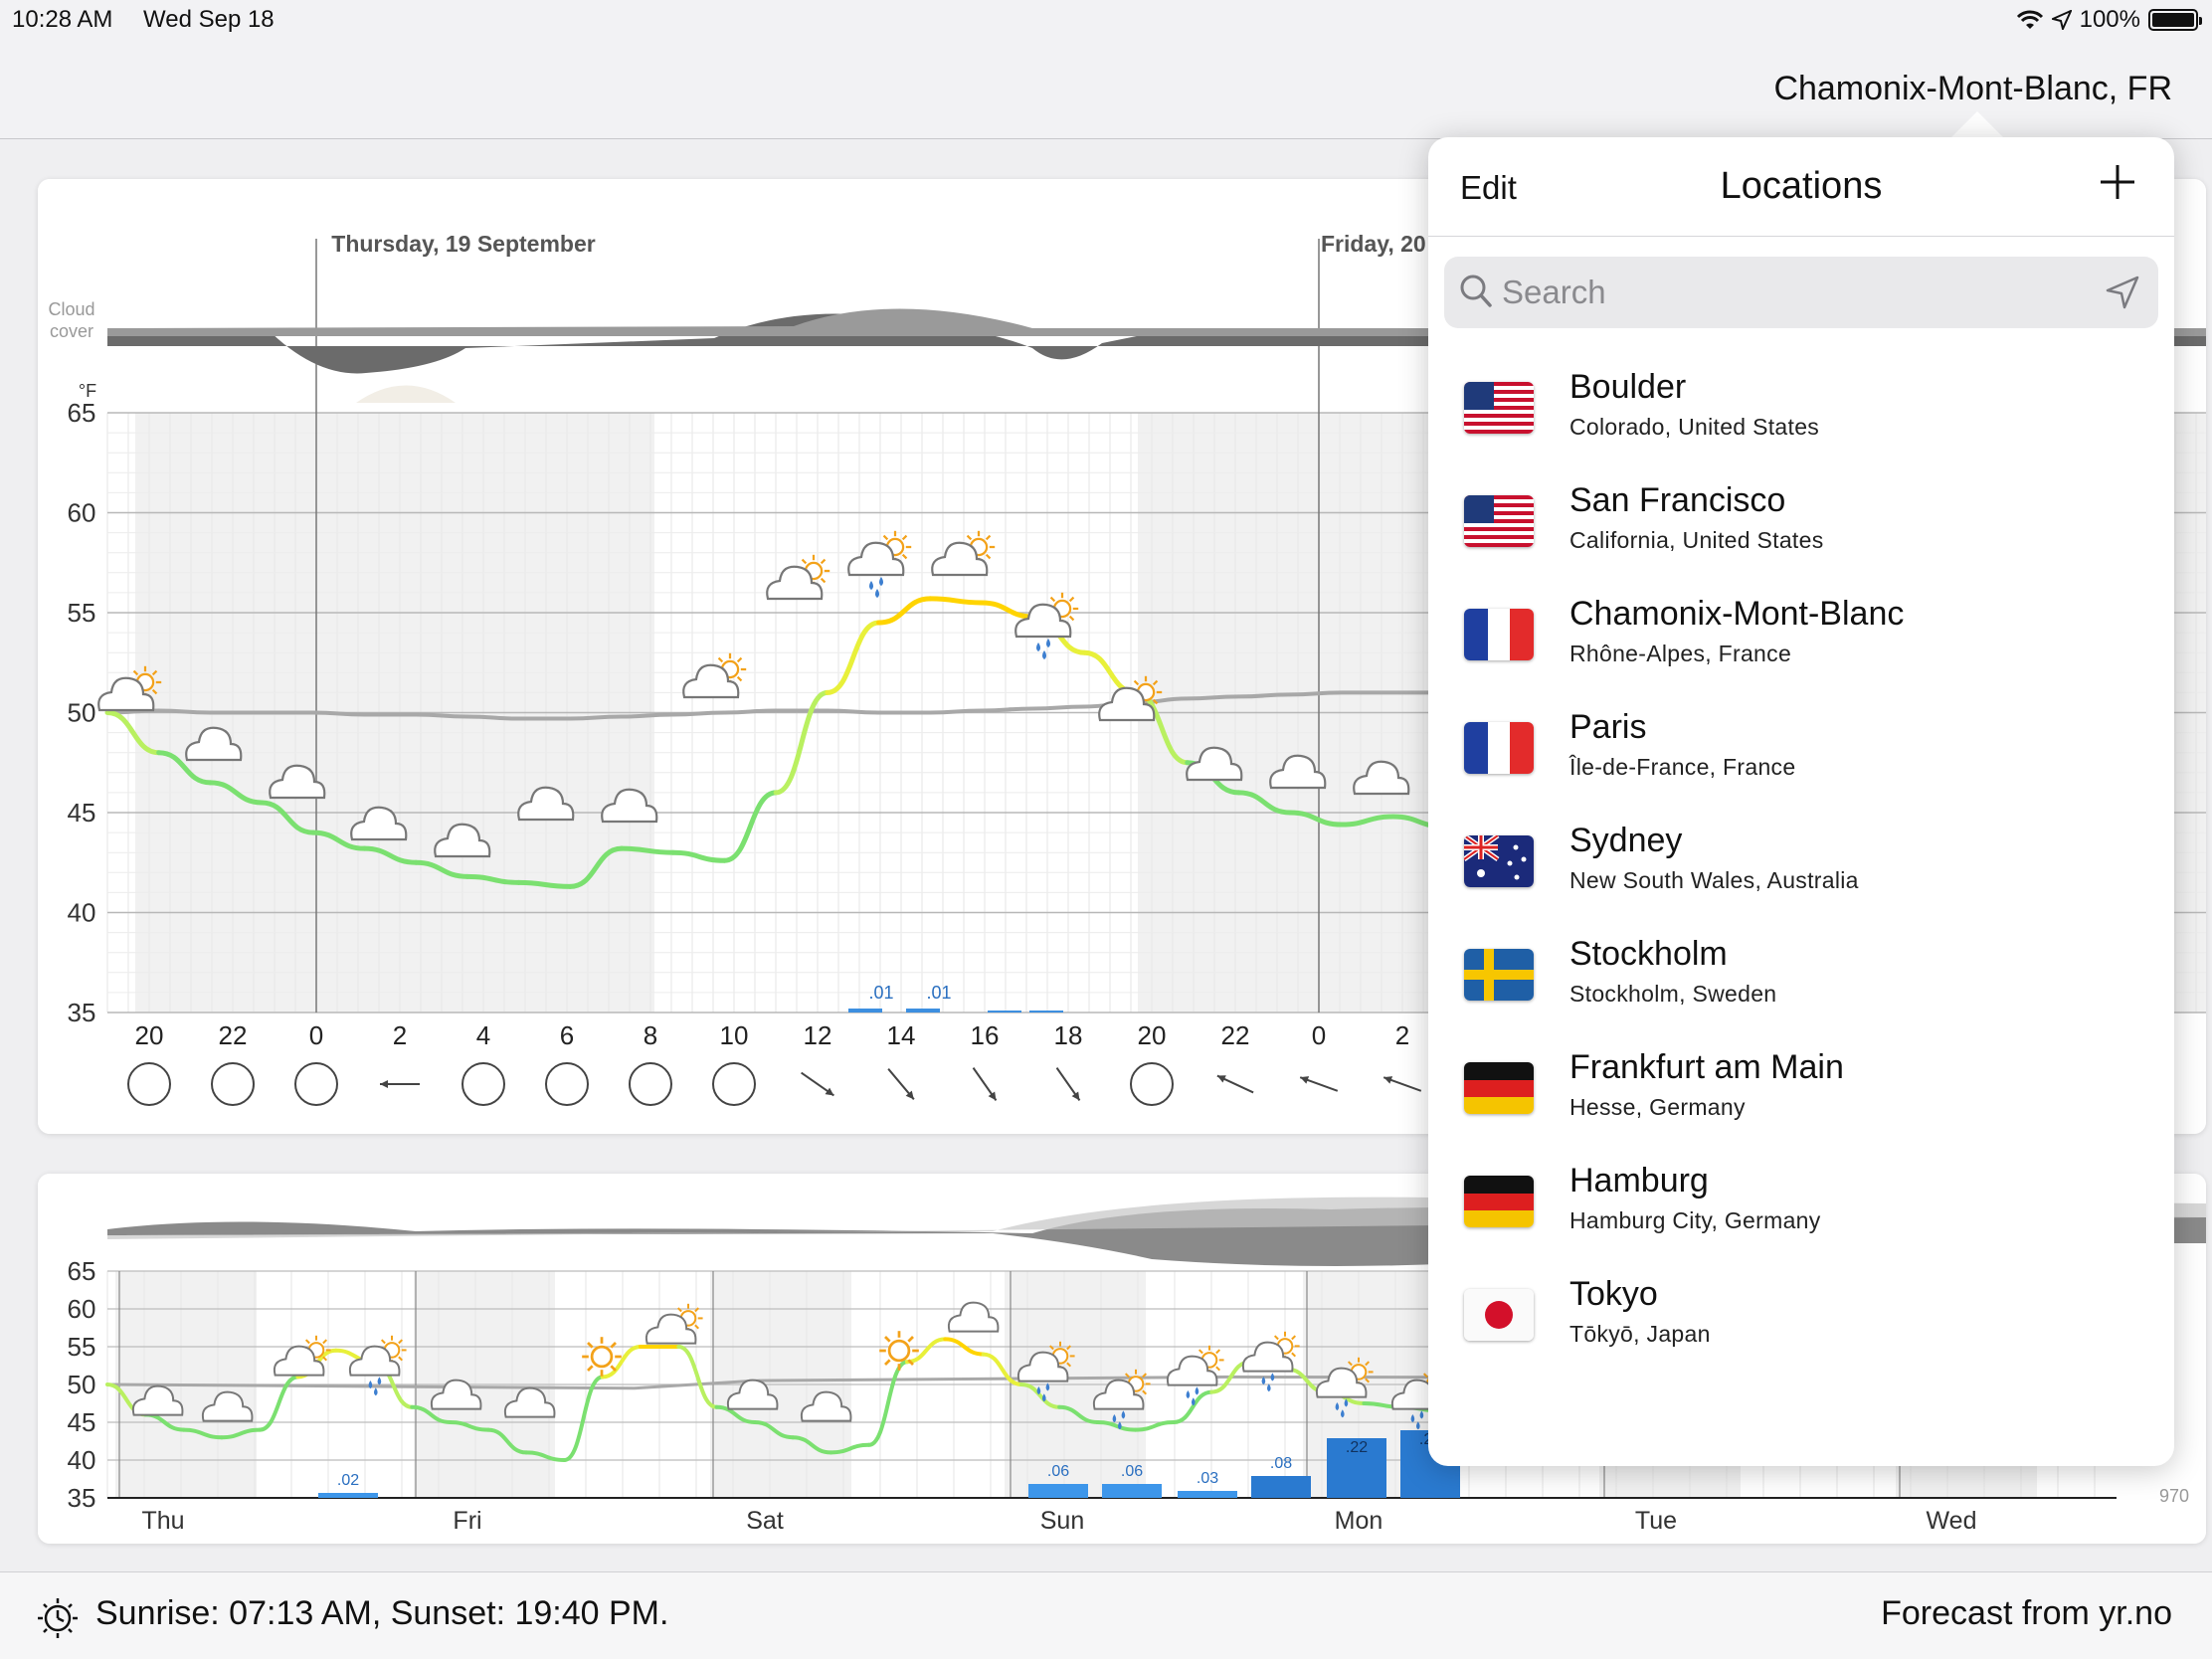 The image size is (2212, 1659). I want to click on sun-icon, so click(602, 1357).